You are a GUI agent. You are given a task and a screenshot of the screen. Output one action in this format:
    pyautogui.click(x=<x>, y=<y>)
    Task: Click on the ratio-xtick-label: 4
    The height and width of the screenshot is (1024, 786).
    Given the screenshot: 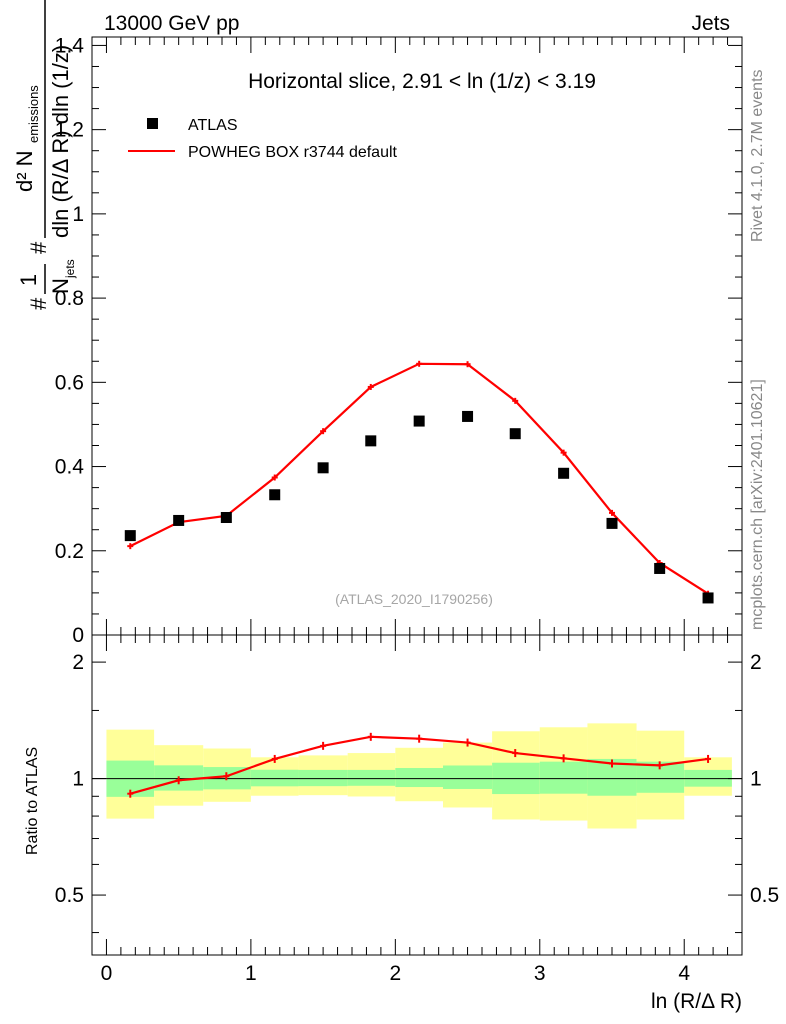 What is the action you would take?
    pyautogui.click(x=684, y=973)
    